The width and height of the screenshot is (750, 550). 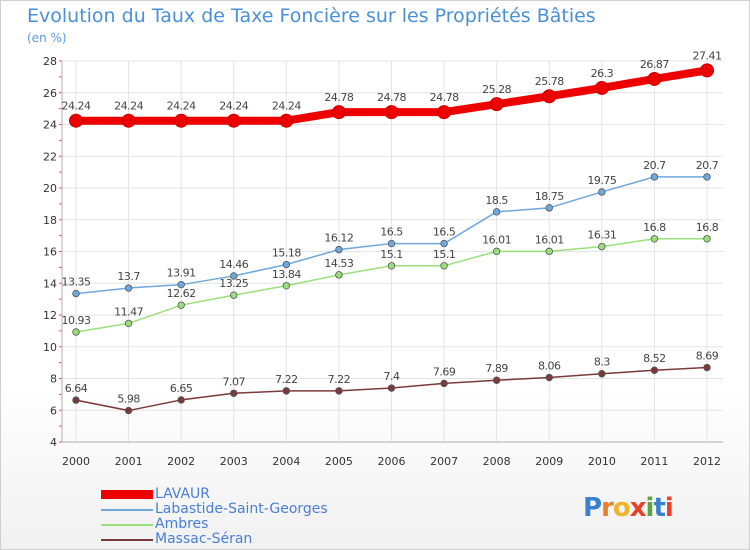 I want to click on data-point-labastide-saint-georges-2002, so click(x=181, y=284).